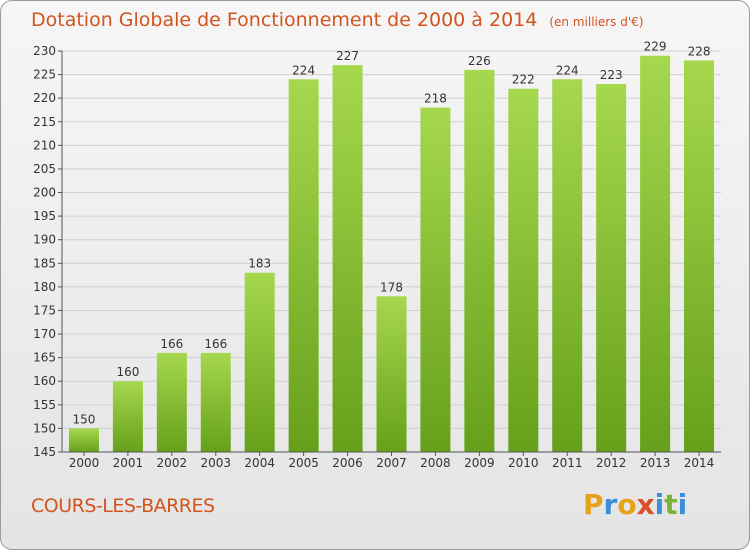  What do you see at coordinates (44, 263) in the screenshot?
I see `y-tick-label: 185` at bounding box center [44, 263].